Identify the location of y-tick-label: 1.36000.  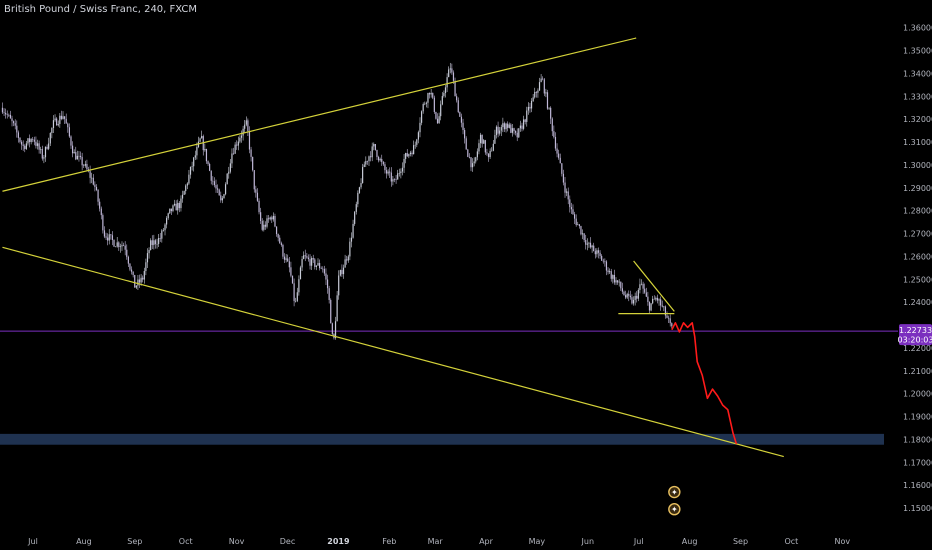
(917, 28).